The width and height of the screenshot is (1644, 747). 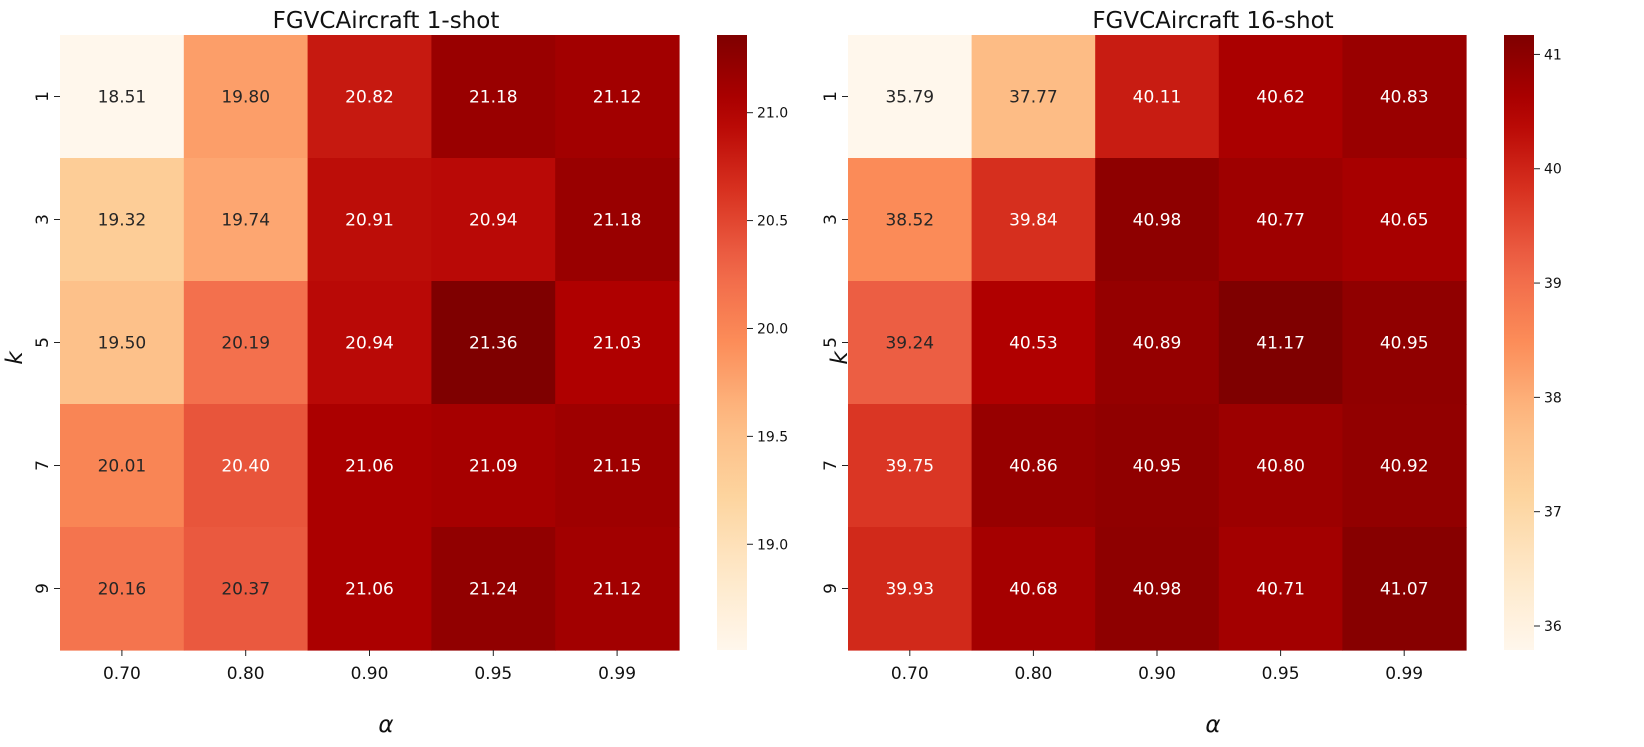 I want to click on chart-title: FGVCAircraft 1-shot, so click(x=386, y=21).